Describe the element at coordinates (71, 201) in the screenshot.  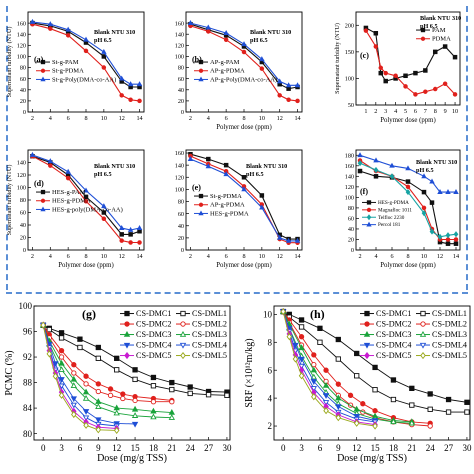
I see `legend-label: HES-g-PDMA` at that location.